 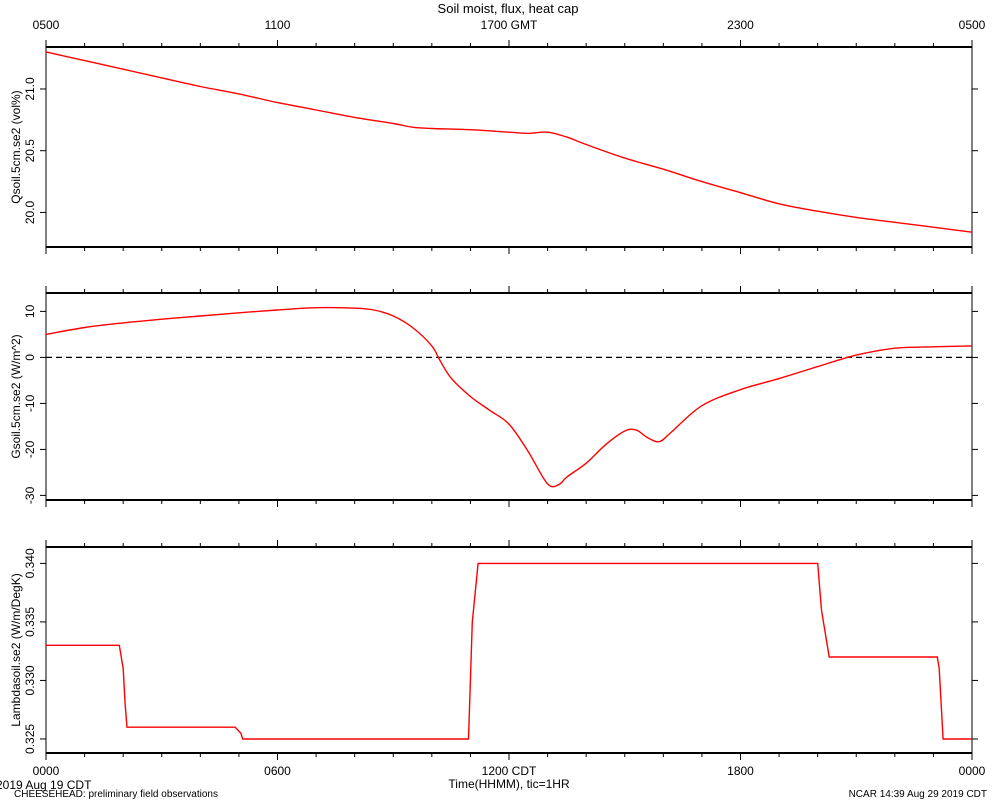 What do you see at coordinates (30, 89) in the screenshot?
I see `y-tick-label: 21.0` at bounding box center [30, 89].